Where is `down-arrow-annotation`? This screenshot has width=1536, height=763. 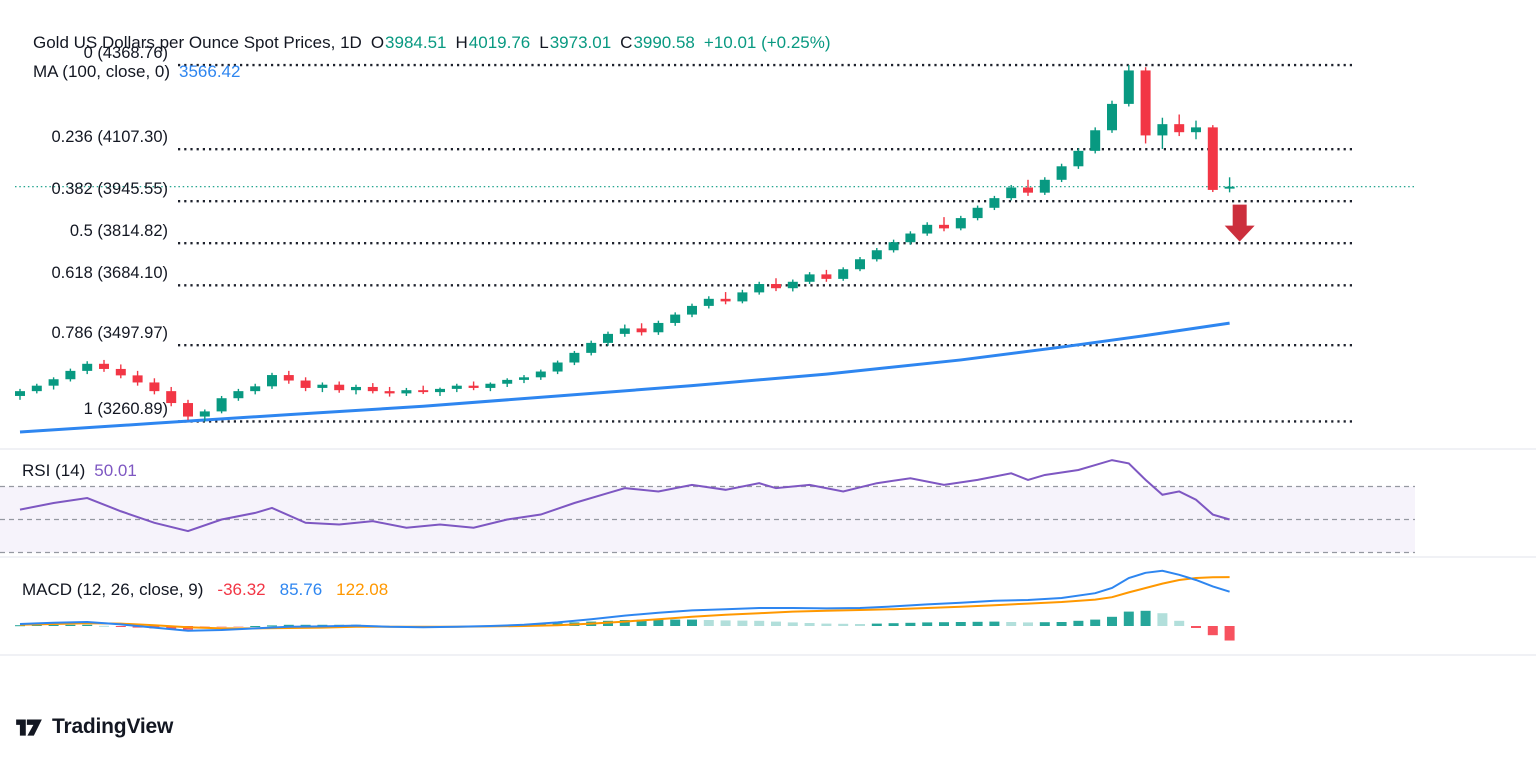 down-arrow-annotation is located at coordinates (1239, 223).